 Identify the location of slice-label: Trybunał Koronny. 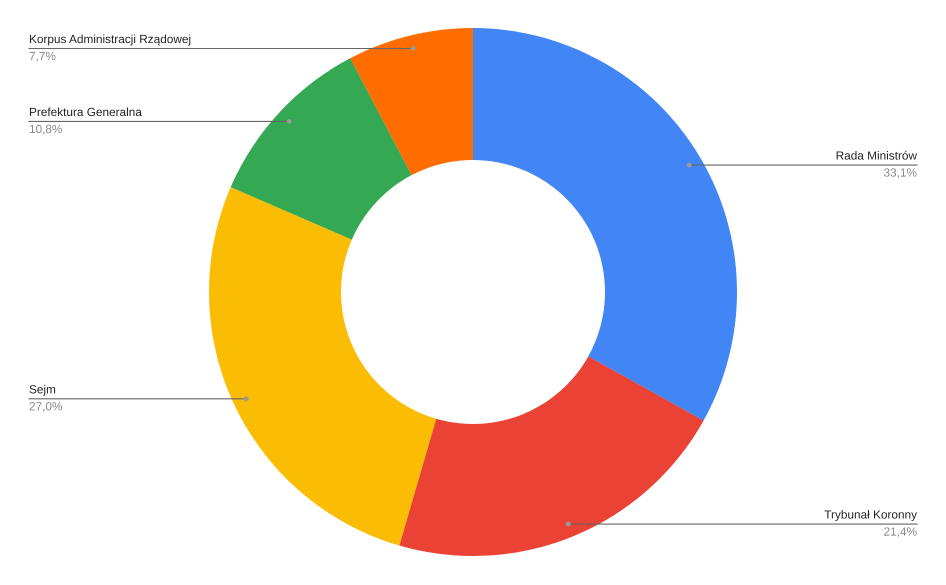
(870, 516).